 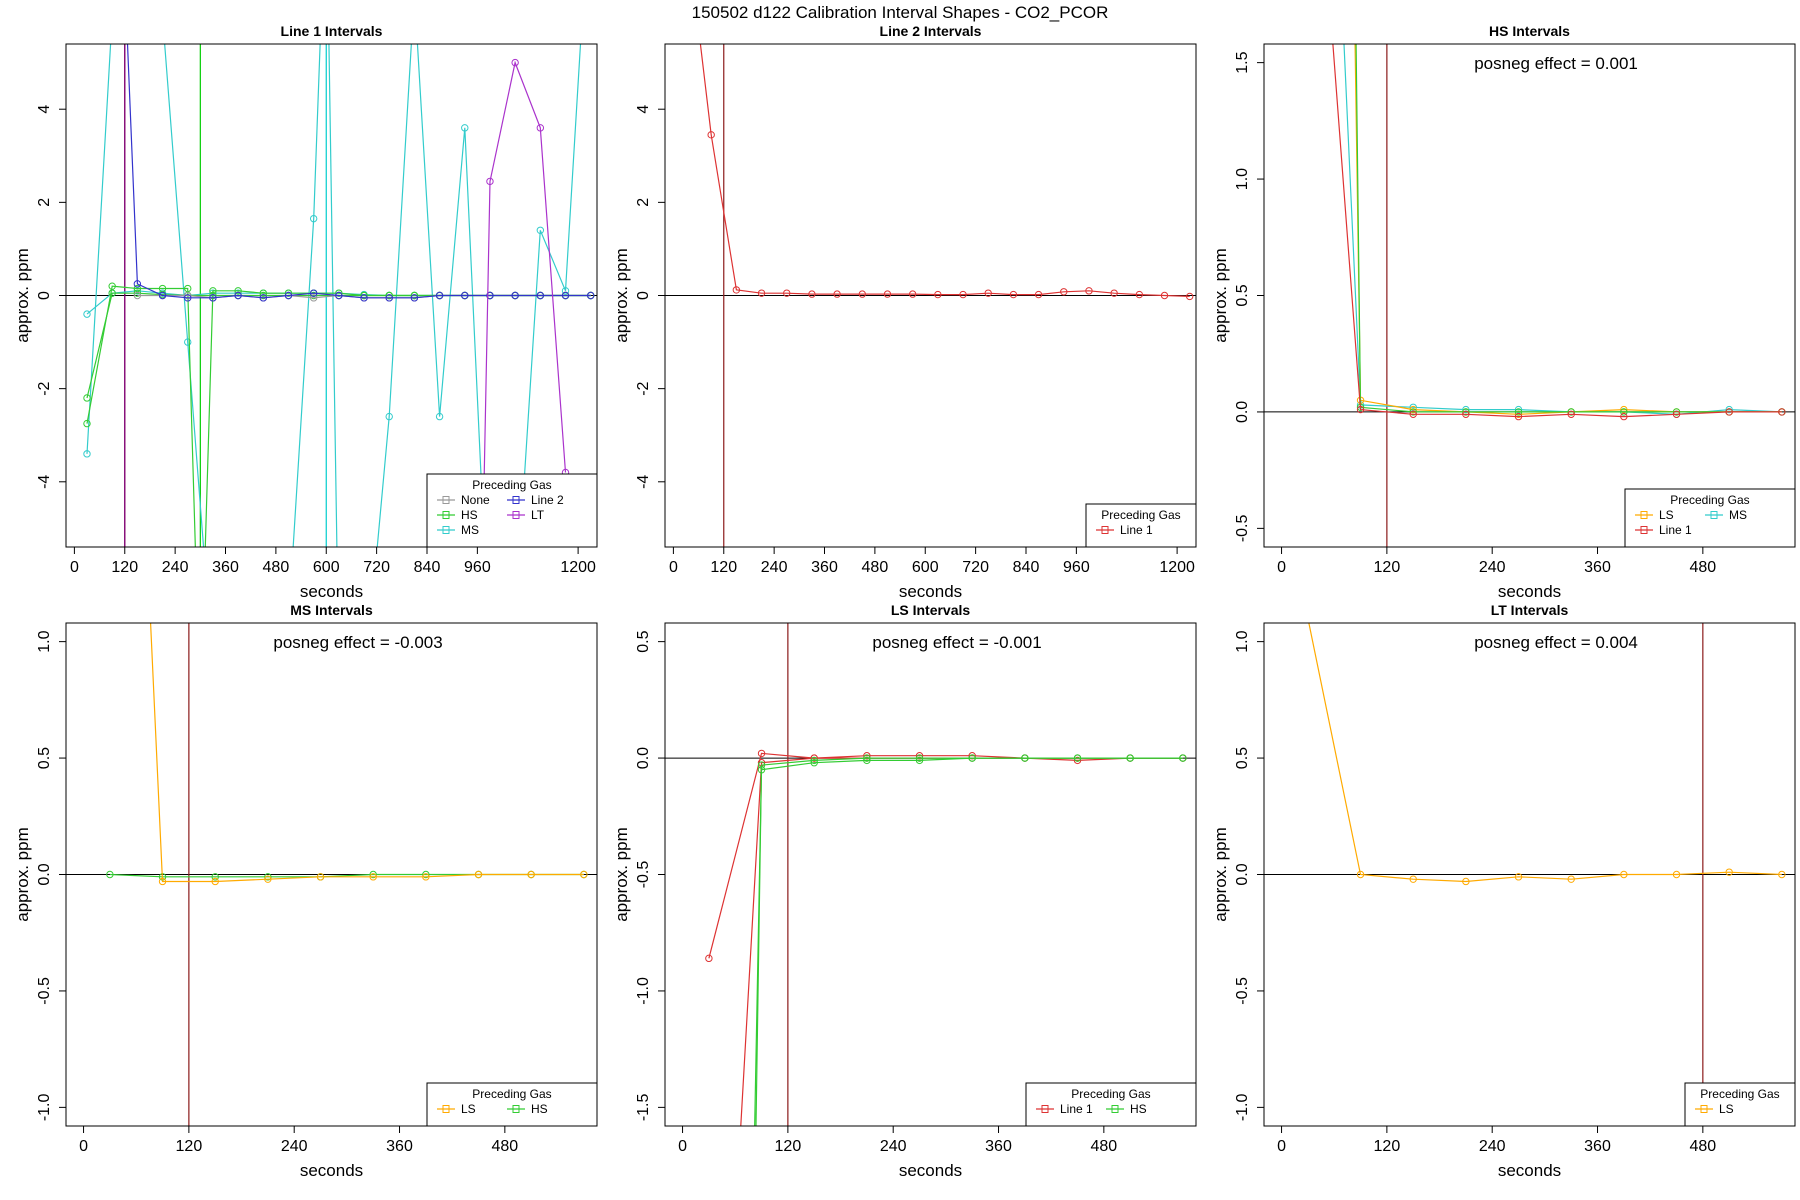 I want to click on legend-entry-label: Line 2, so click(x=547, y=500).